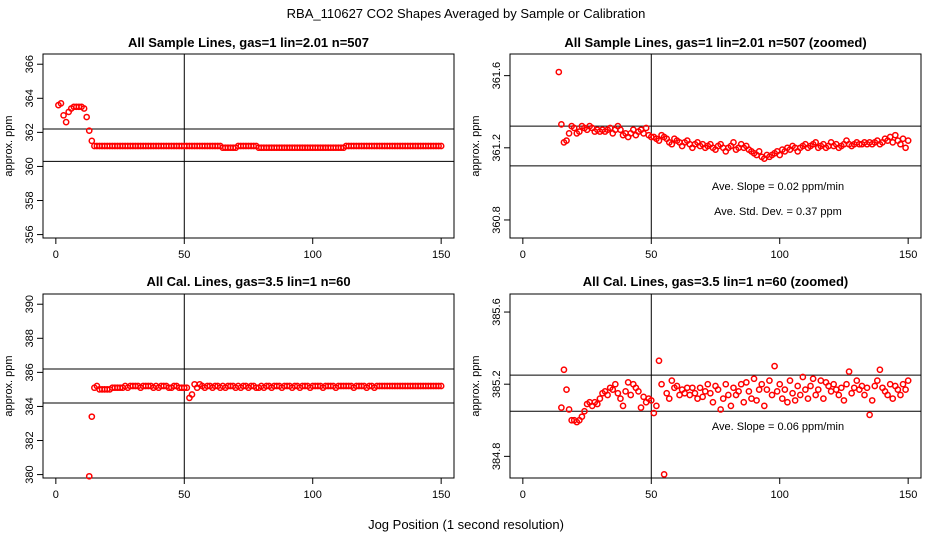  What do you see at coordinates (248, 42) in the screenshot?
I see `chart-title: All Sample Lines, gas=1 lin=2.01 n=507` at bounding box center [248, 42].